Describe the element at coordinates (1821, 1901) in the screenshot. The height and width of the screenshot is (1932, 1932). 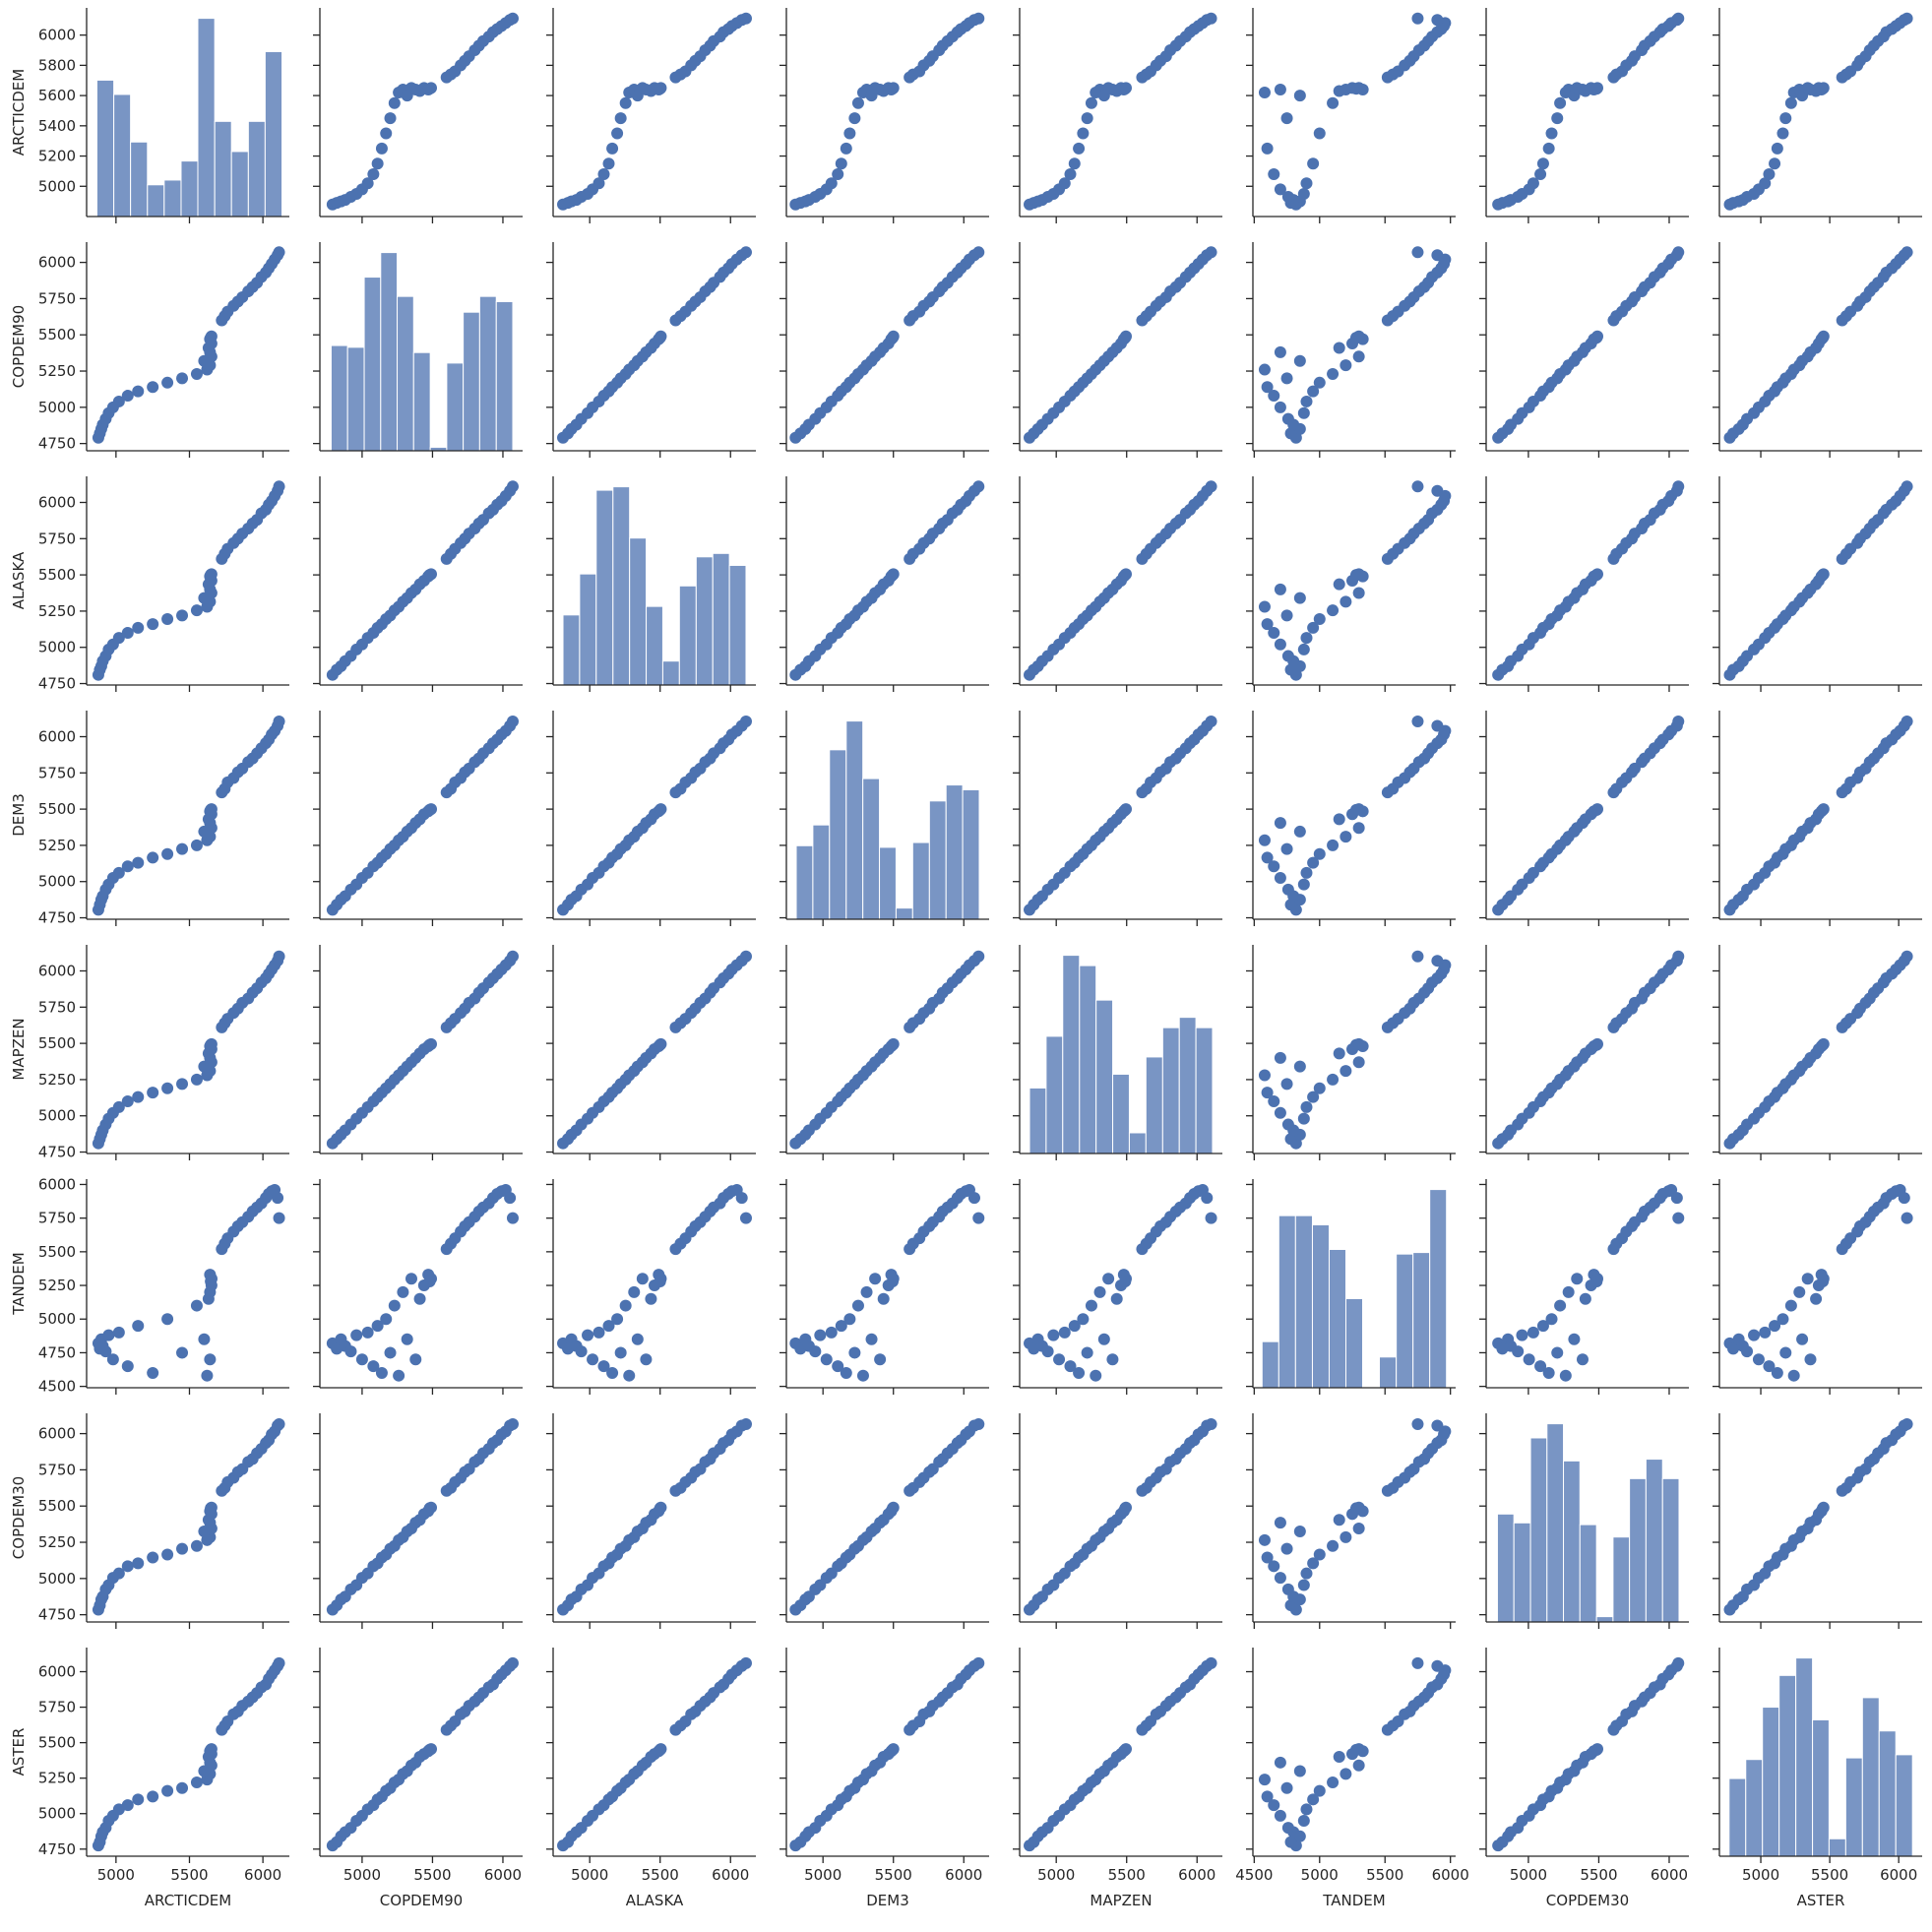
I see `x-axis-label: ASTER` at that location.